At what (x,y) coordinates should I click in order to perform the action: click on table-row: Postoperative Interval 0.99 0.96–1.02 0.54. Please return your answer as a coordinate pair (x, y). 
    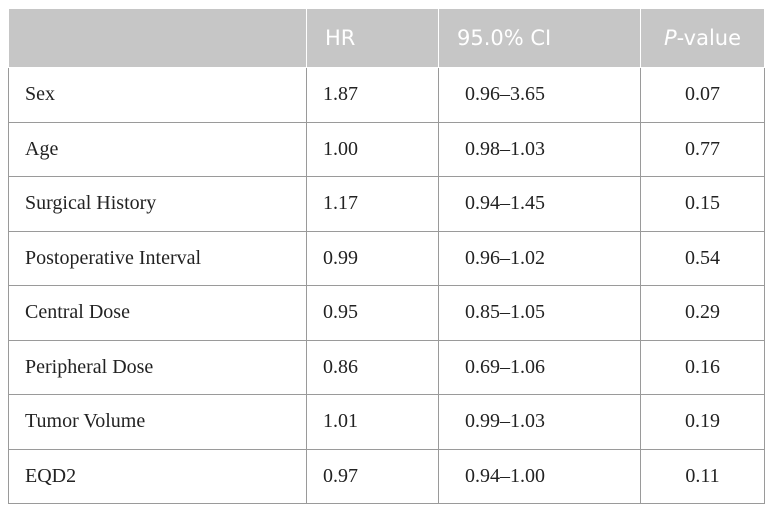
    Looking at the image, I should click on (386, 258).